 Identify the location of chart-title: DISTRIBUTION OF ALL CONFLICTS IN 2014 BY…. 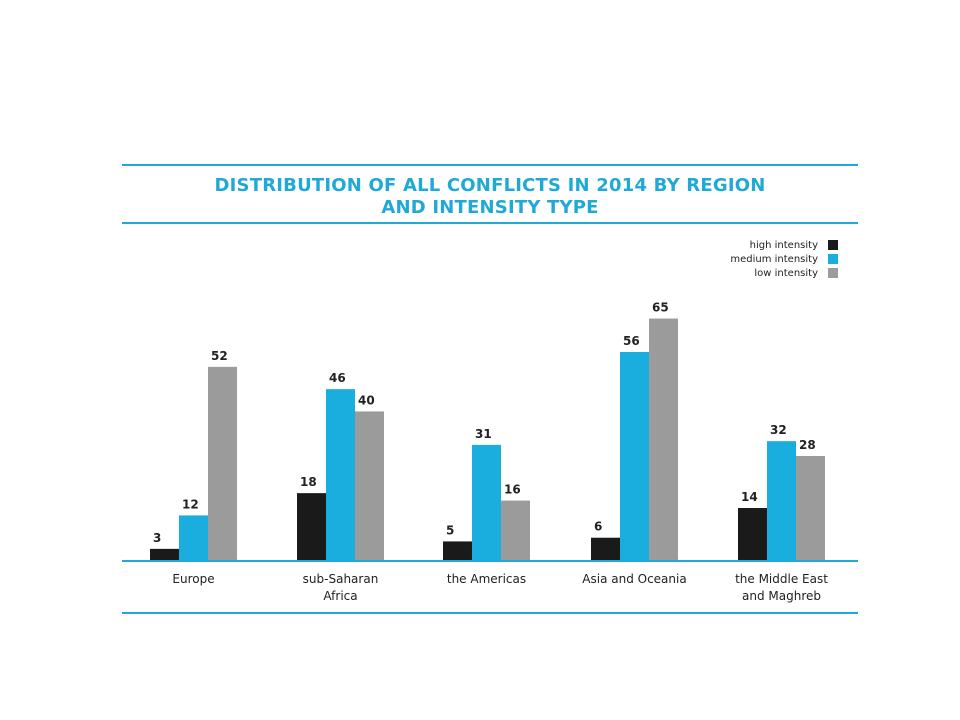
(490, 197).